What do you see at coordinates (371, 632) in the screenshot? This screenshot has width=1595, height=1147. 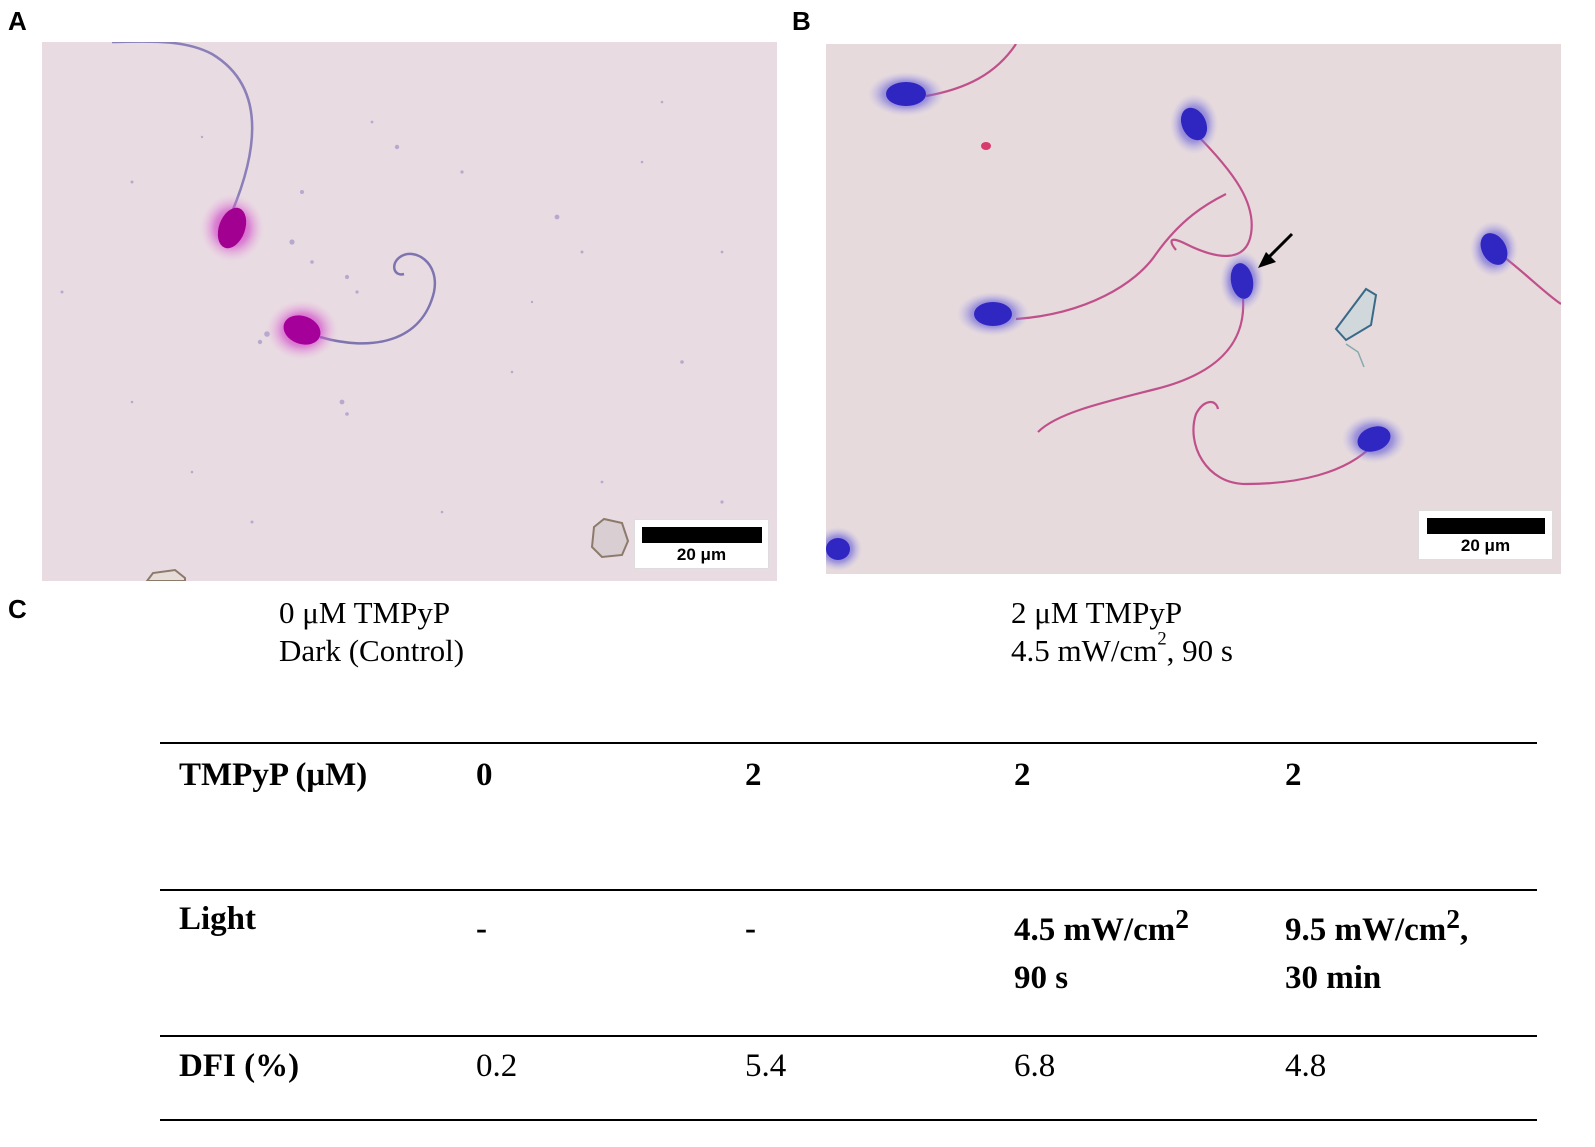 I see `caption-panel-a: 0 μM TMPyP Dark (Control)` at bounding box center [371, 632].